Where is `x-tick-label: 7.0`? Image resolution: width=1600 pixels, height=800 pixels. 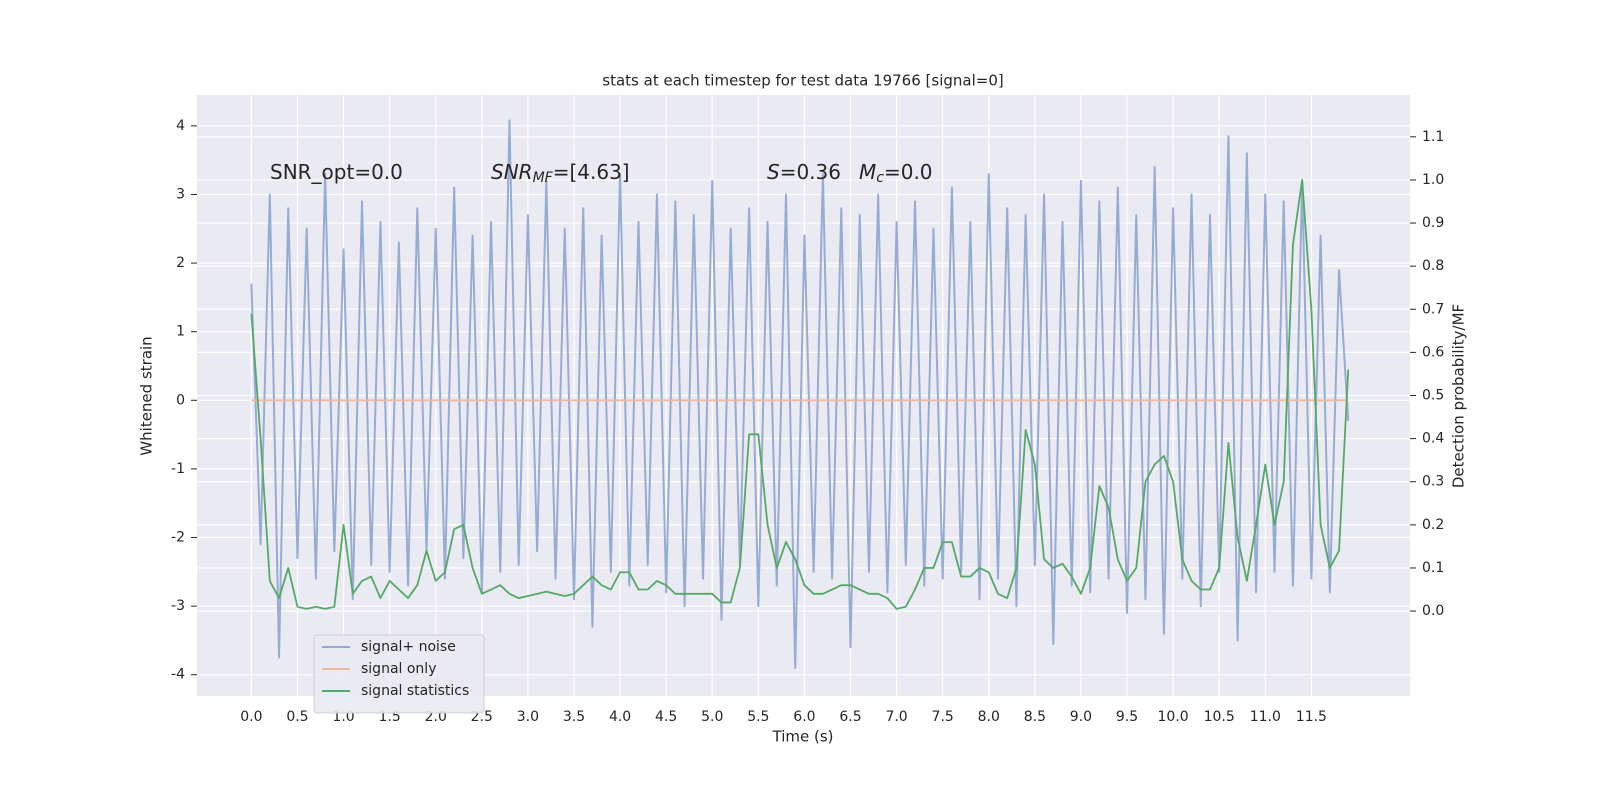 x-tick-label: 7.0 is located at coordinates (896, 717).